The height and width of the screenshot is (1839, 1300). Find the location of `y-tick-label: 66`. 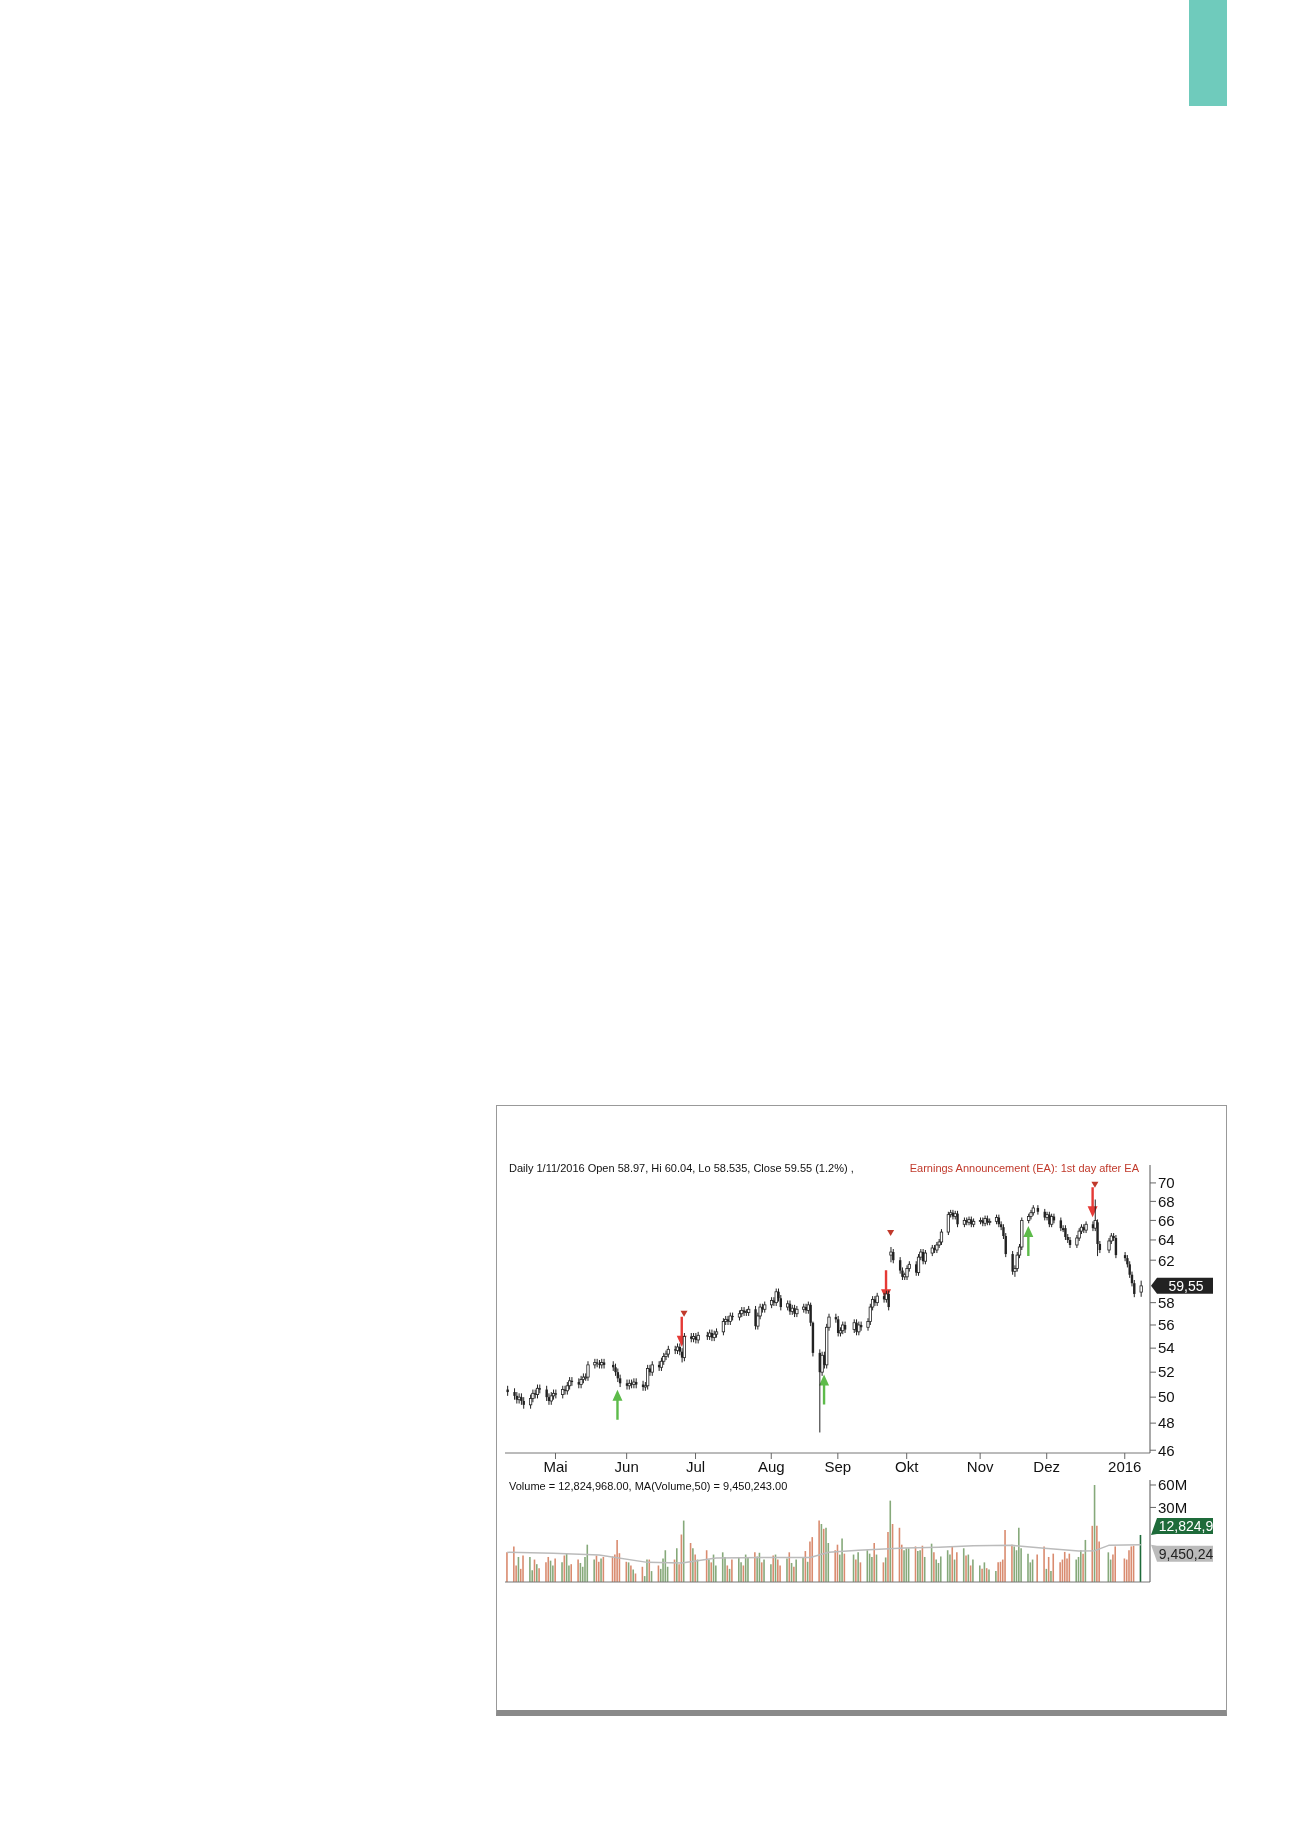

y-tick-label: 66 is located at coordinates (1166, 1220).